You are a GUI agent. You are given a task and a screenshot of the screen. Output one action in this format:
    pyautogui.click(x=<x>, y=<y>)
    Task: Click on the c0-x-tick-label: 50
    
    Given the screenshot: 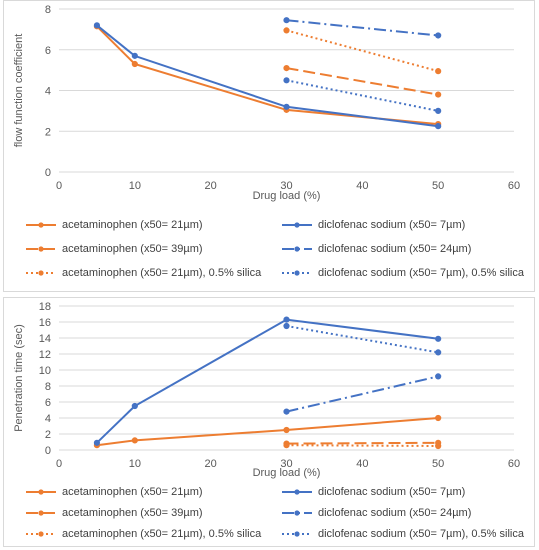 What is the action you would take?
    pyautogui.click(x=438, y=186)
    